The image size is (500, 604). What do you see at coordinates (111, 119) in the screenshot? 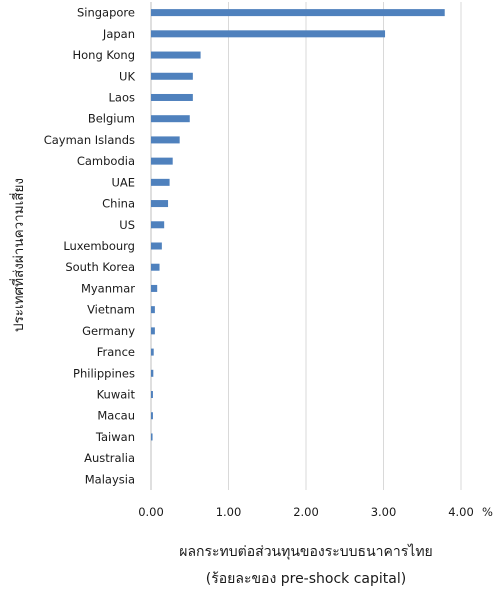
I see `category-label: Belgium` at bounding box center [111, 119].